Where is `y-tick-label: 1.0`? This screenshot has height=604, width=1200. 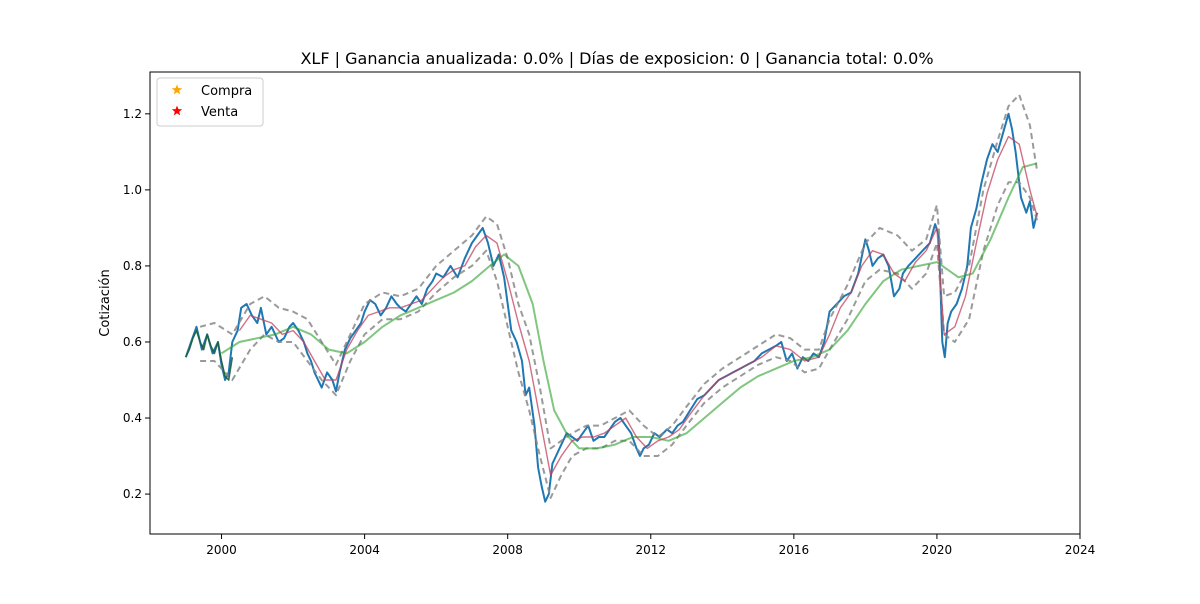 y-tick-label: 1.0 is located at coordinates (132, 190).